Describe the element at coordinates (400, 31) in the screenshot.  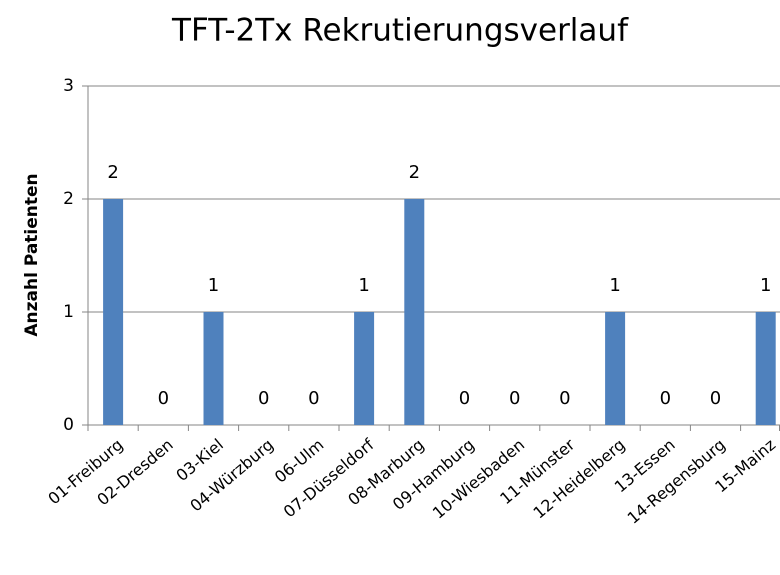
I see `chart-title: TFT-2Tx Rekrutierungsverlauf` at that location.